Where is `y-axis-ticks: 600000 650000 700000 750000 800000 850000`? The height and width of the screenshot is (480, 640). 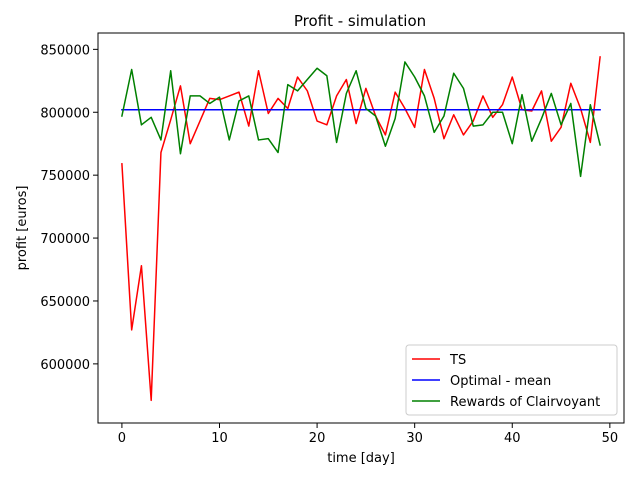
y-axis-ticks: 600000 650000 700000 750000 800000 850000 is located at coordinates (69, 208).